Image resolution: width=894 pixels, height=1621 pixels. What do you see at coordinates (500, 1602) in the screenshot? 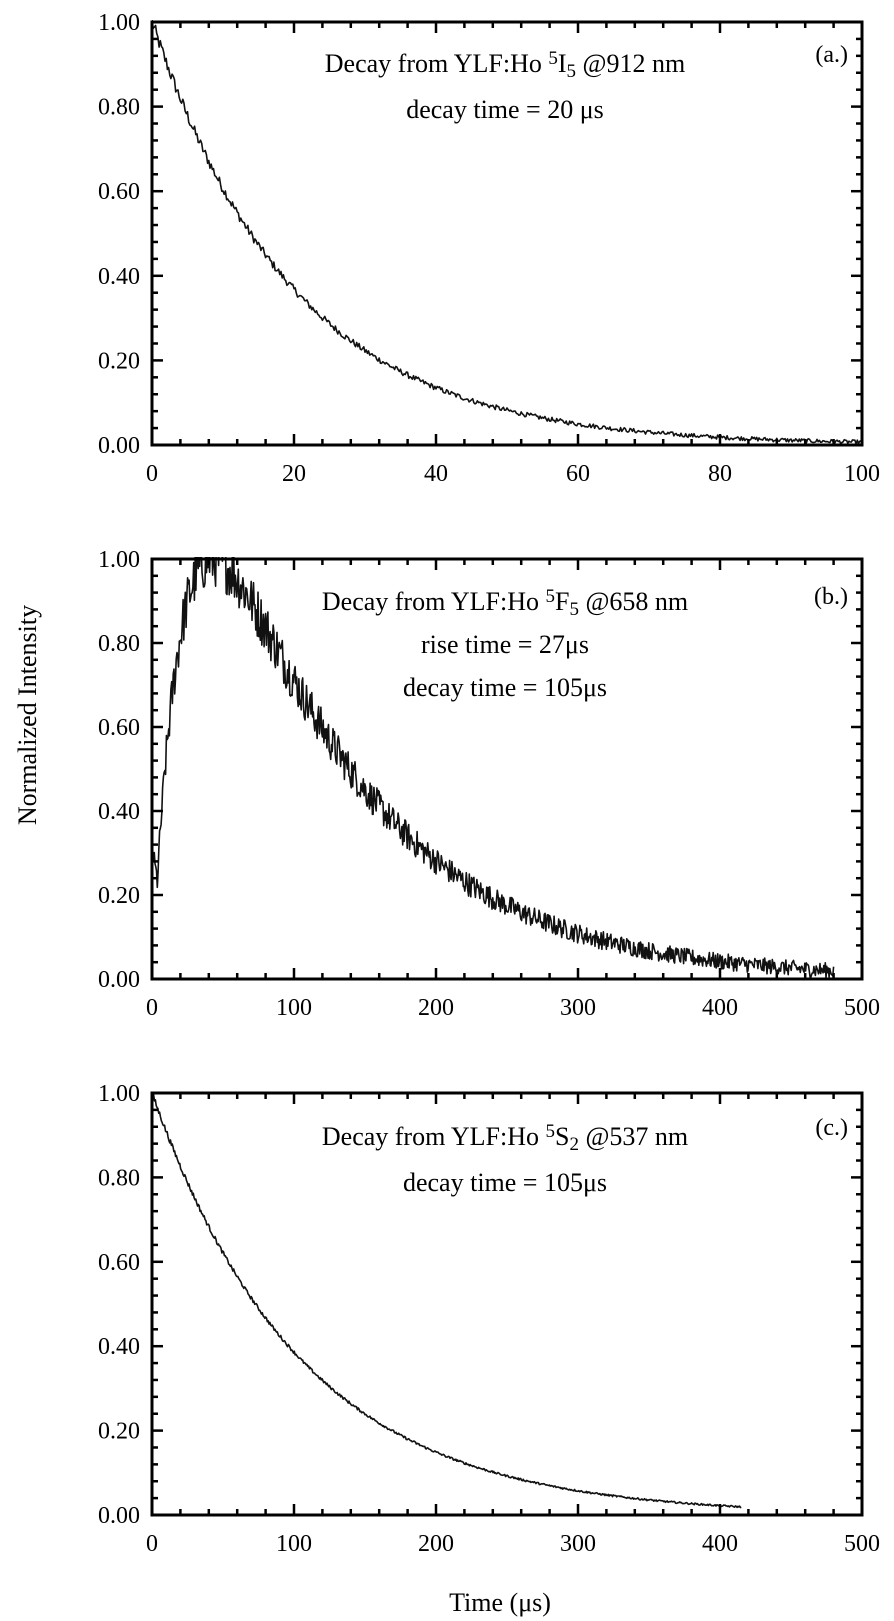
I see `x-axis-label: Time (μs)` at bounding box center [500, 1602].